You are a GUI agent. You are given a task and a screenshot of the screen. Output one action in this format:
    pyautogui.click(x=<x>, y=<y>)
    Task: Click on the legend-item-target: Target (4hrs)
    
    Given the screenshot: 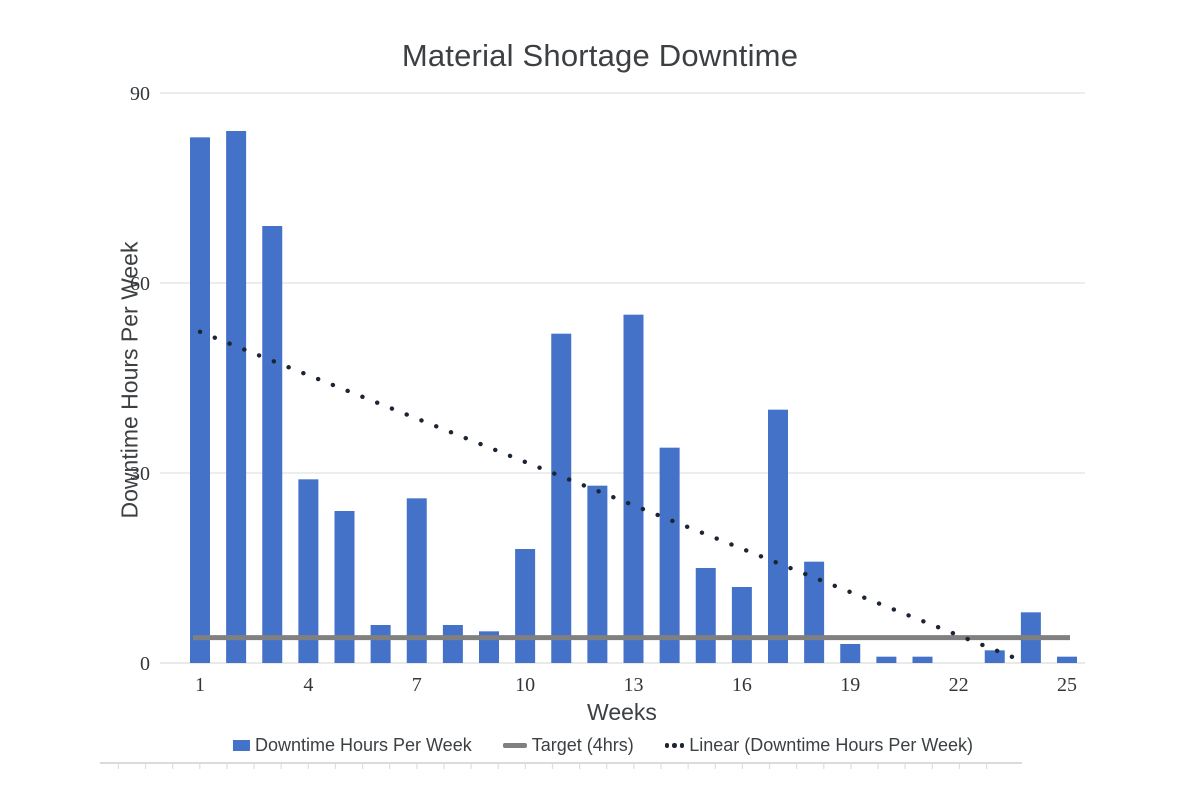 What is the action you would take?
    pyautogui.click(x=568, y=745)
    